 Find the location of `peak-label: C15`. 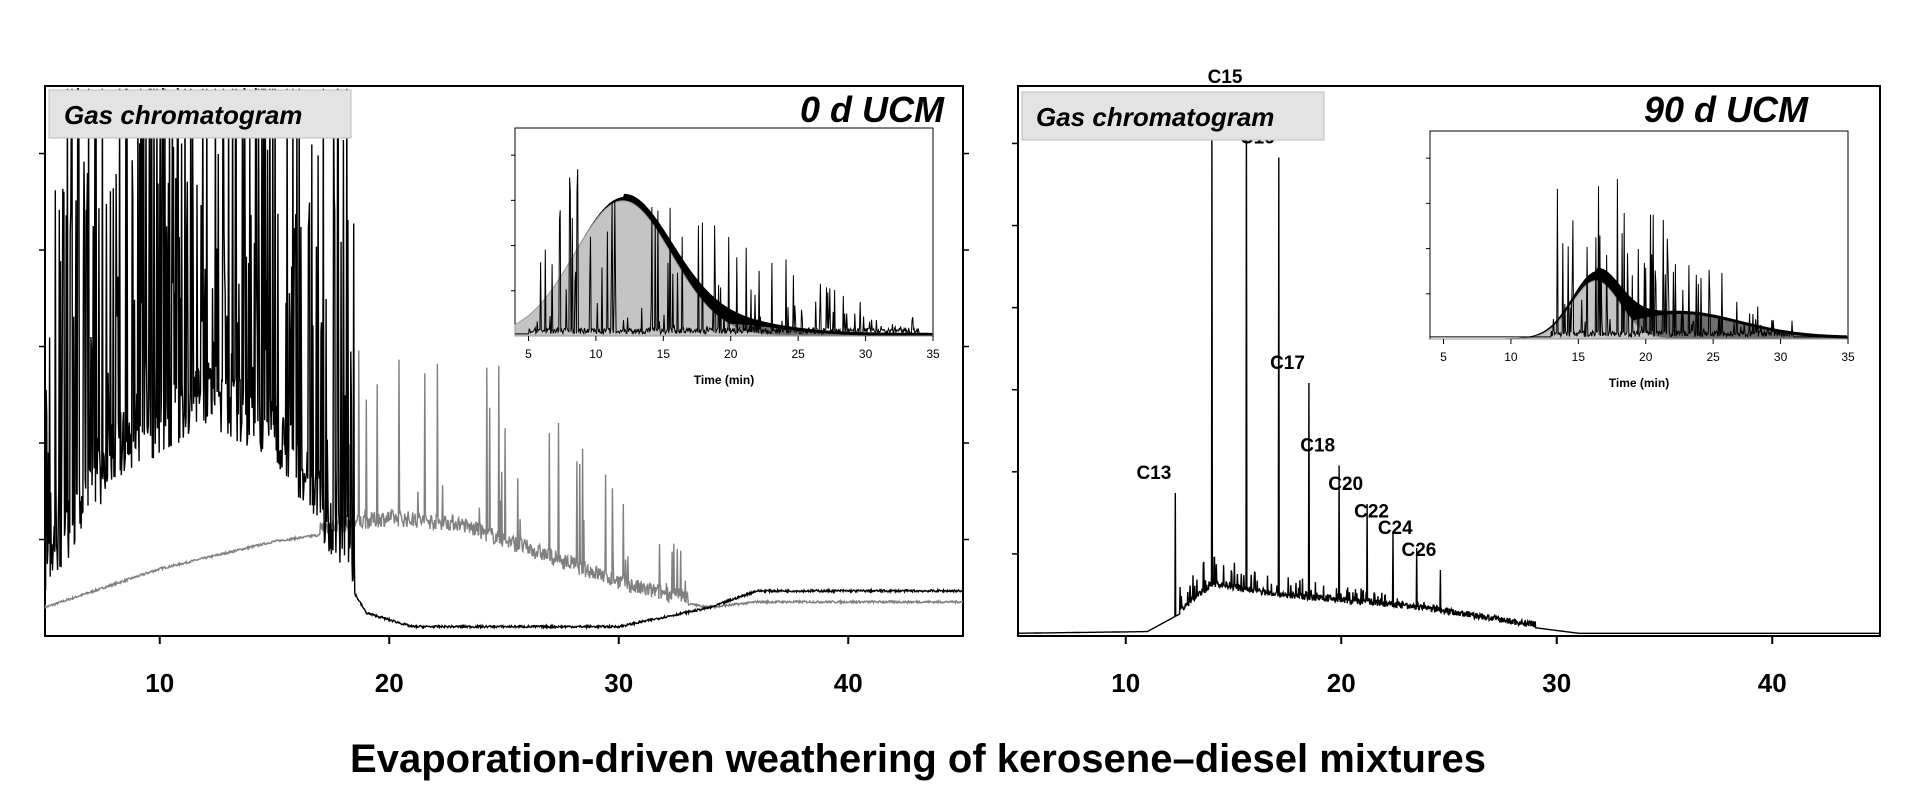

peak-label: C15 is located at coordinates (1225, 77).